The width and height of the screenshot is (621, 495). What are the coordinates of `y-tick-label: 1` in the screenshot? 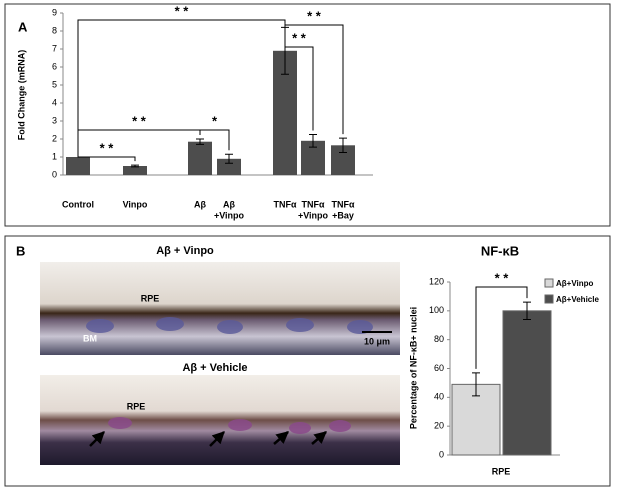 It's located at (54, 156).